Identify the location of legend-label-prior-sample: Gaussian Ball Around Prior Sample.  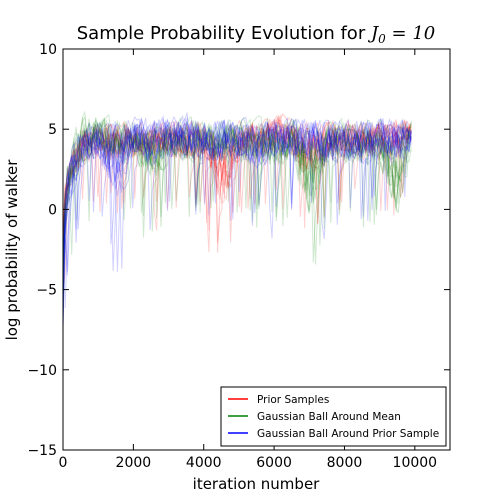
(348, 434).